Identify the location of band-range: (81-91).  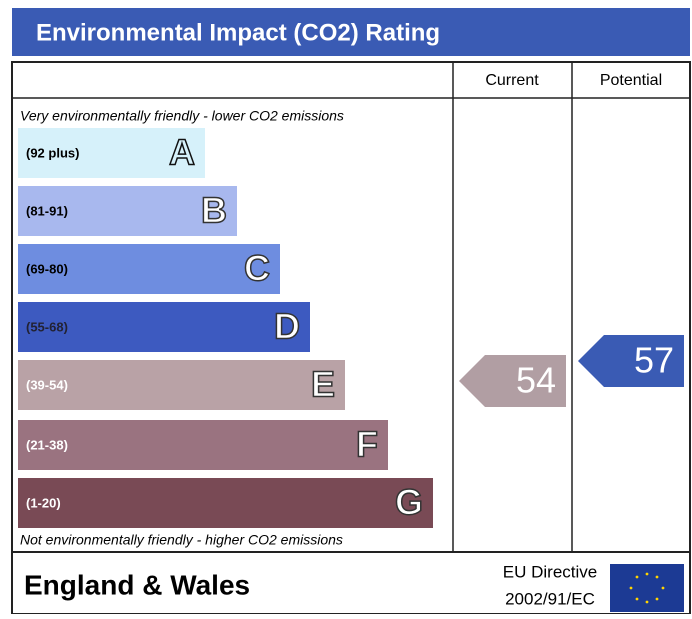
(47, 210).